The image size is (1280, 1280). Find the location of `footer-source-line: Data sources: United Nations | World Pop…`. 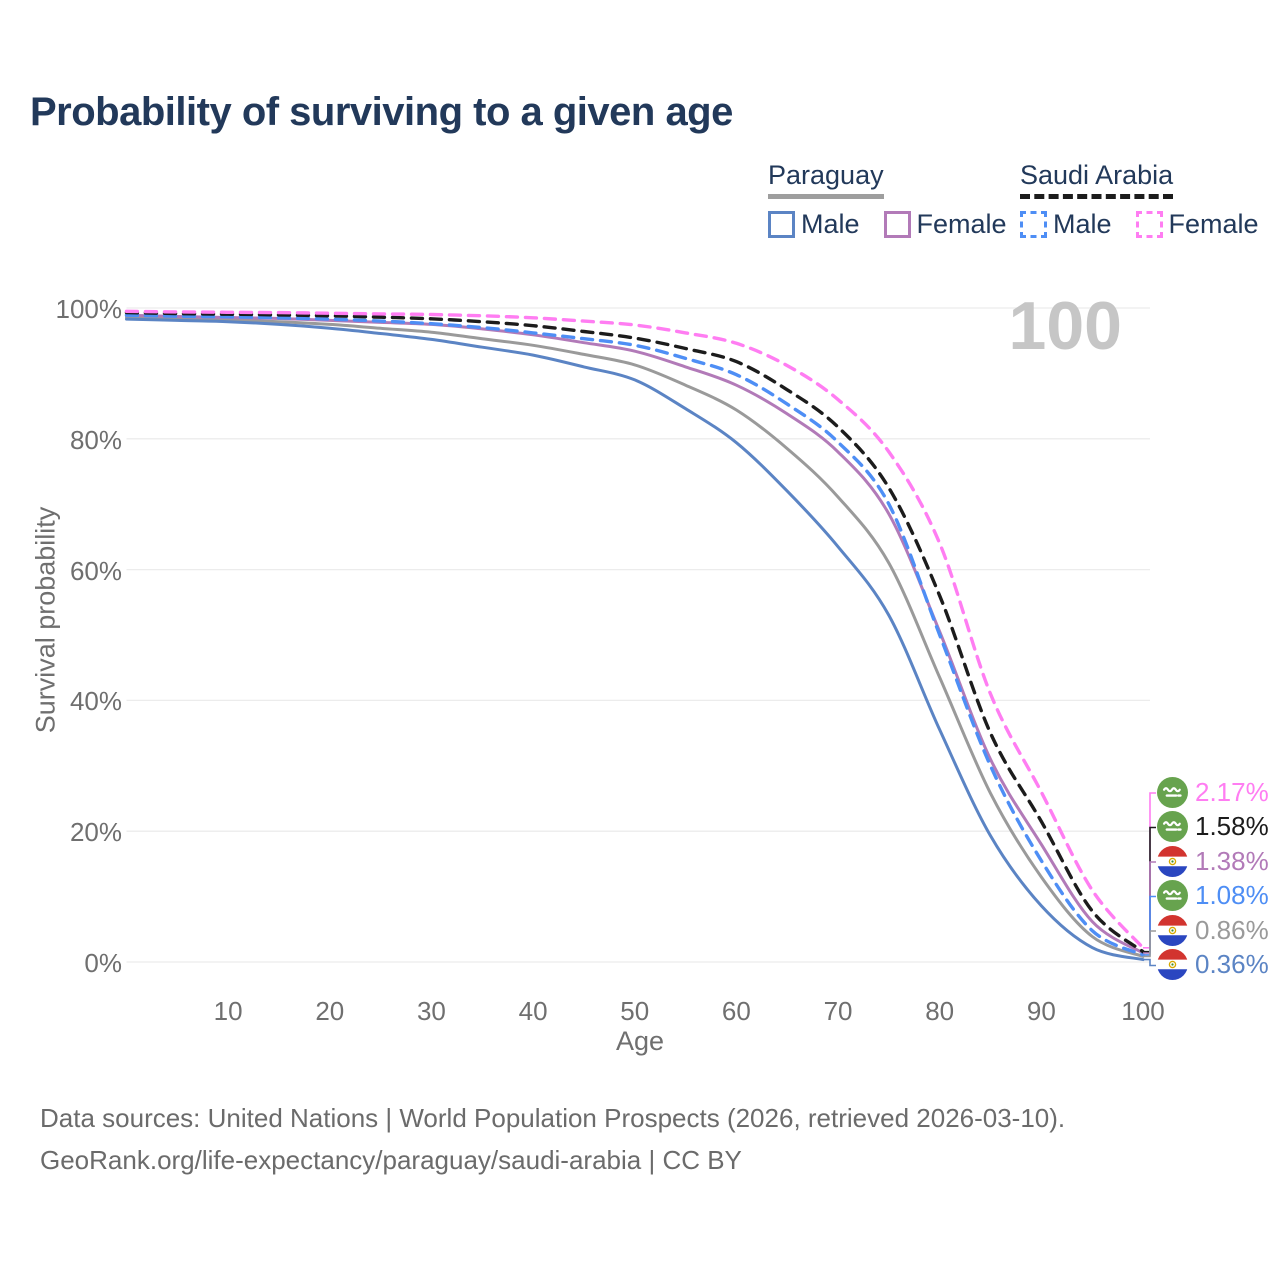

footer-source-line: Data sources: United Nations | World Pop… is located at coordinates (553, 1118).